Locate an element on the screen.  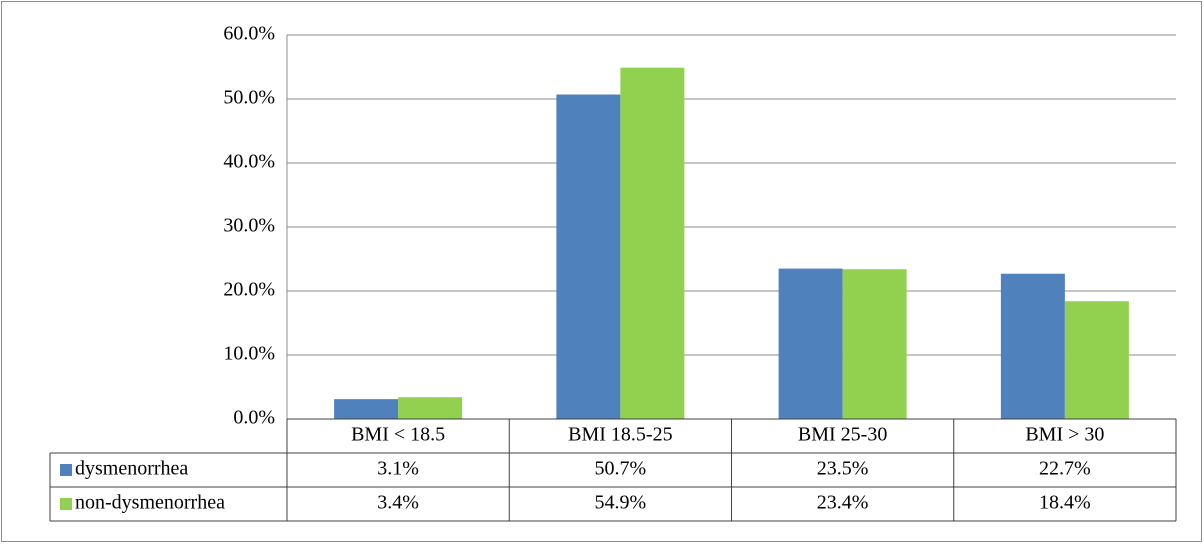
x-tick-label: BMI < 18.5 is located at coordinates (398, 435).